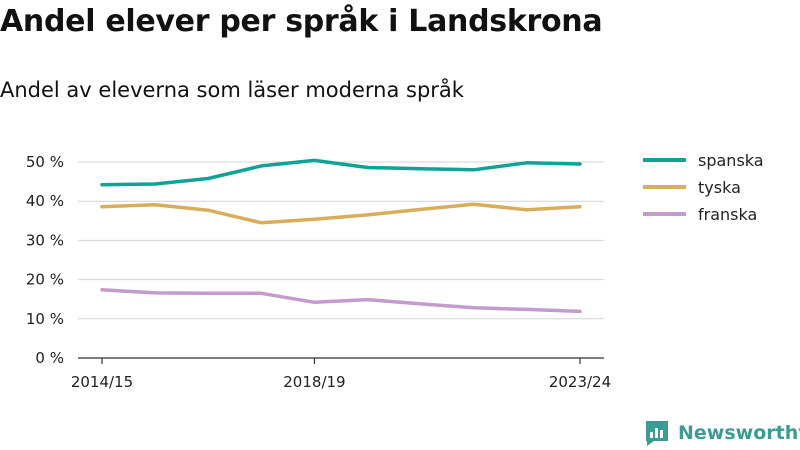  What do you see at coordinates (45, 162) in the screenshot?
I see `y-tick-label: 50 %` at bounding box center [45, 162].